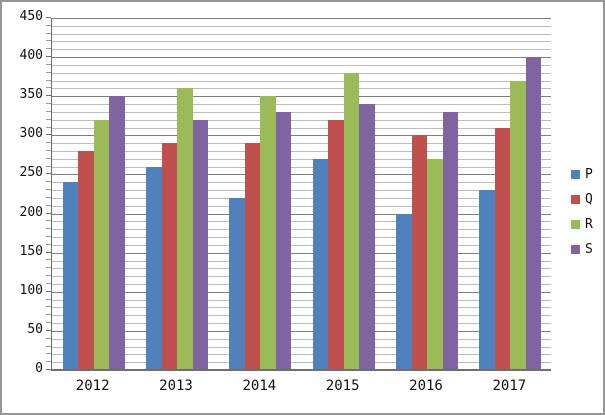 This screenshot has height=415, width=605. I want to click on bar-P-2015, so click(320, 264).